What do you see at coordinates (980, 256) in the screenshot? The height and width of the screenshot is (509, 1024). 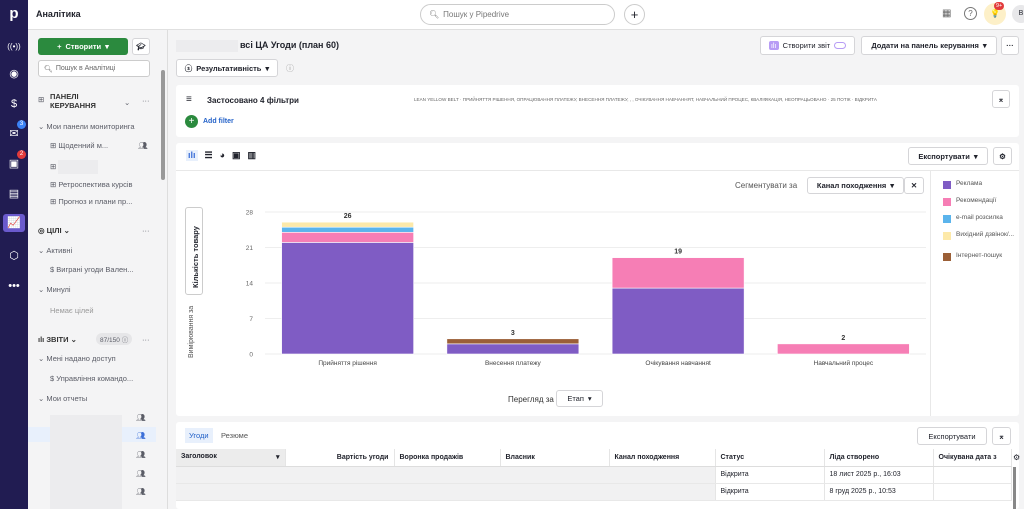 I see `legend-item: Інтернет-пошук` at bounding box center [980, 256].